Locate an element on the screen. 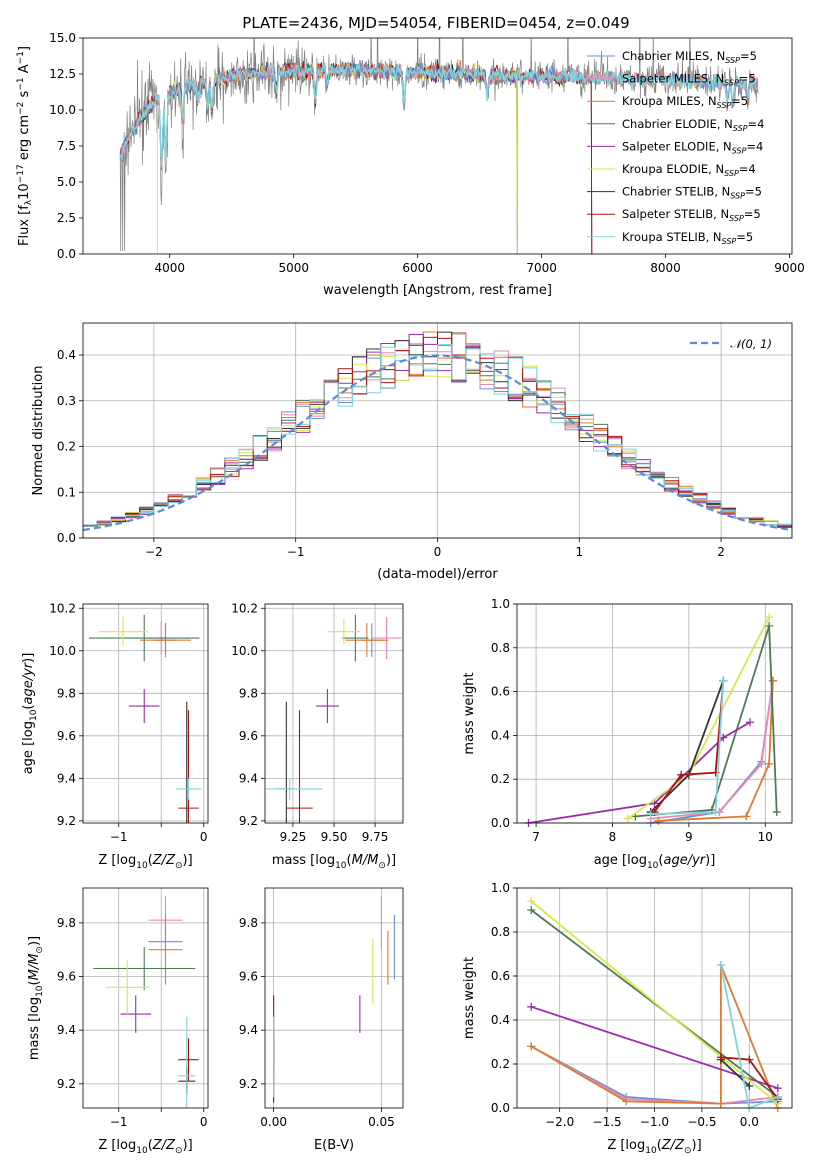  y-tick-label: 9.6 is located at coordinates (66, 977).